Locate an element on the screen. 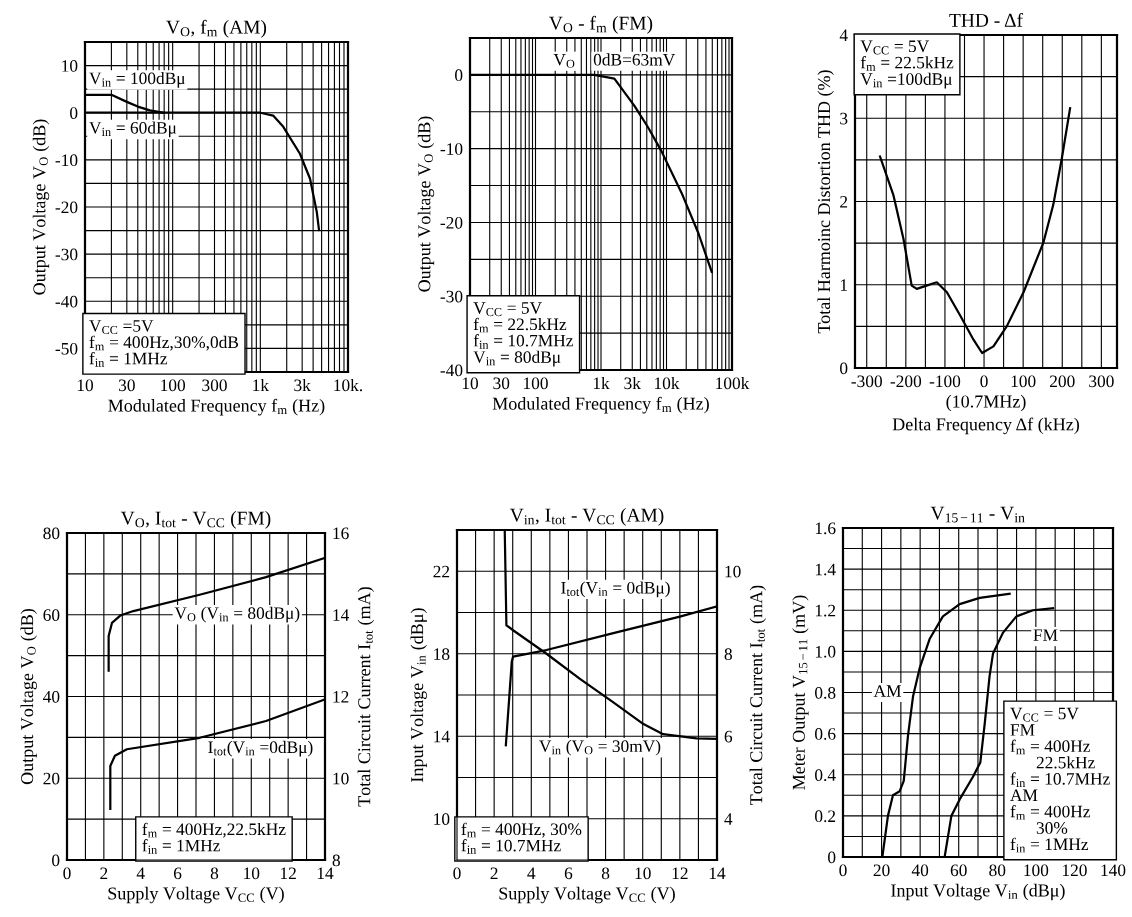 The height and width of the screenshot is (917, 1132). y-tick-label: 80 is located at coordinates (51, 533).